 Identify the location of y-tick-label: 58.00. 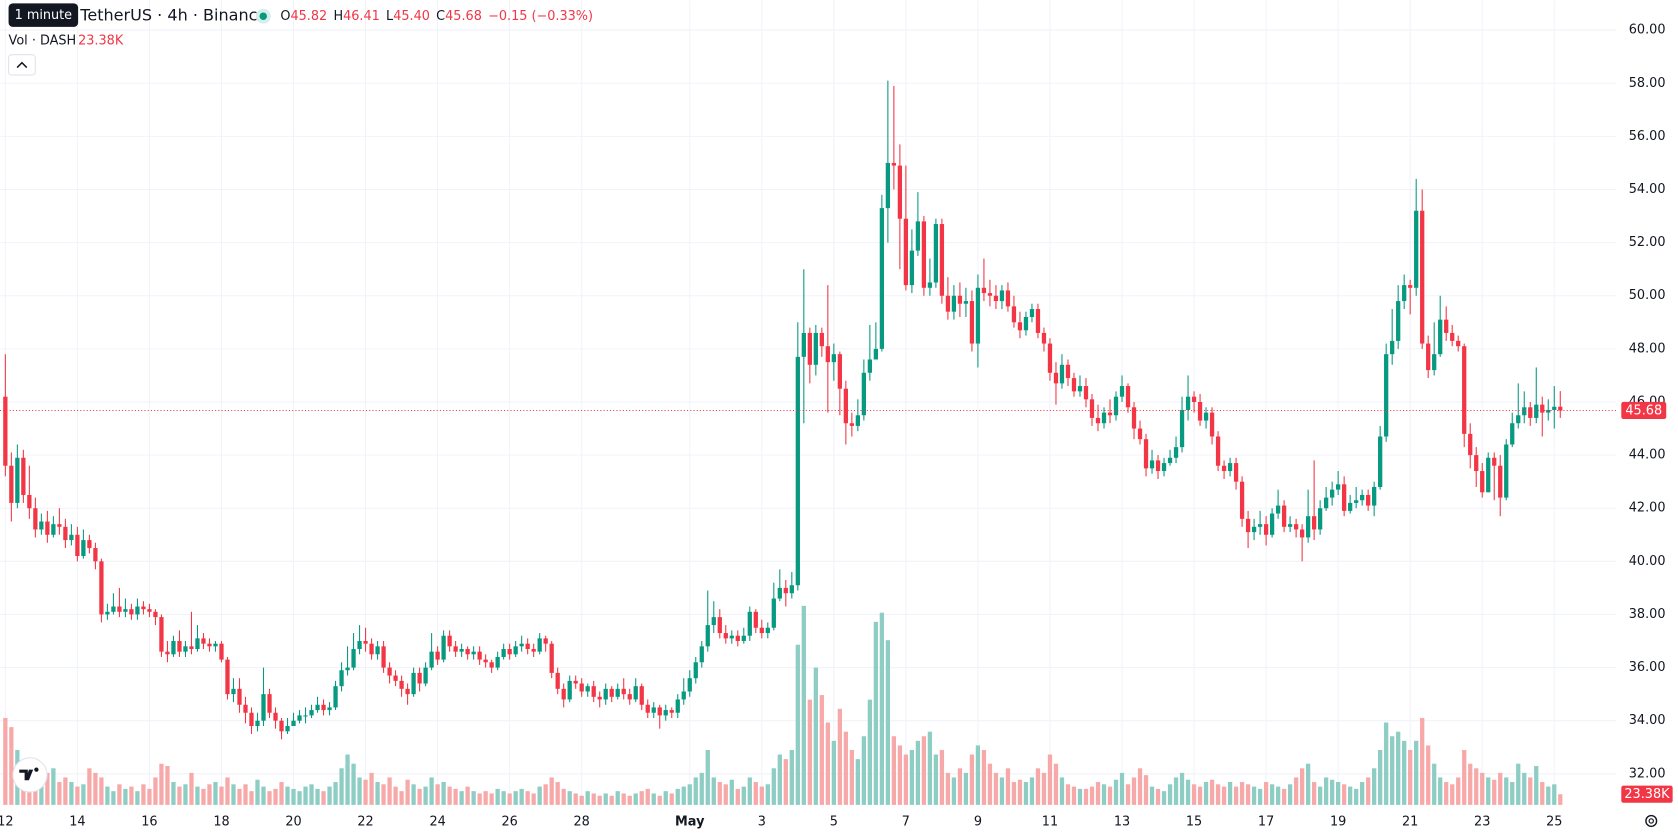
(1647, 83).